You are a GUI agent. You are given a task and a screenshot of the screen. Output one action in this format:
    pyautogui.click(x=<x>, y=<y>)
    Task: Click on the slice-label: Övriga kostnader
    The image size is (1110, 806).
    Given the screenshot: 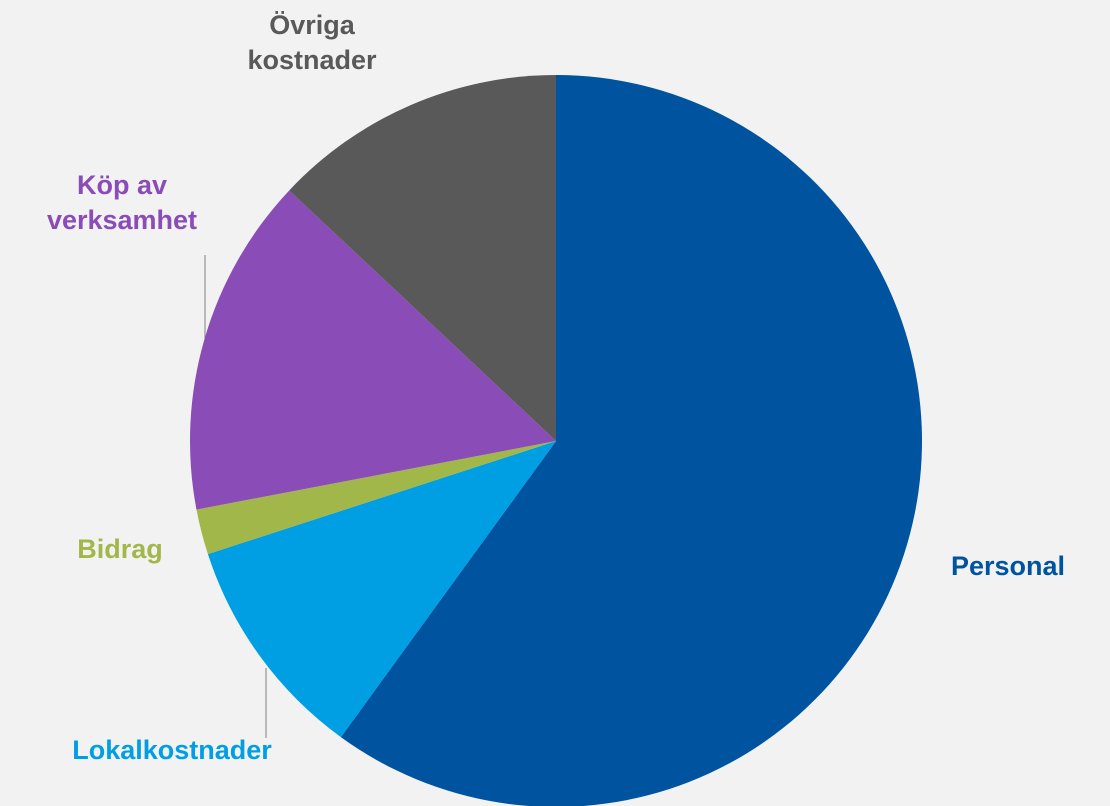 What is the action you would take?
    pyautogui.click(x=312, y=42)
    